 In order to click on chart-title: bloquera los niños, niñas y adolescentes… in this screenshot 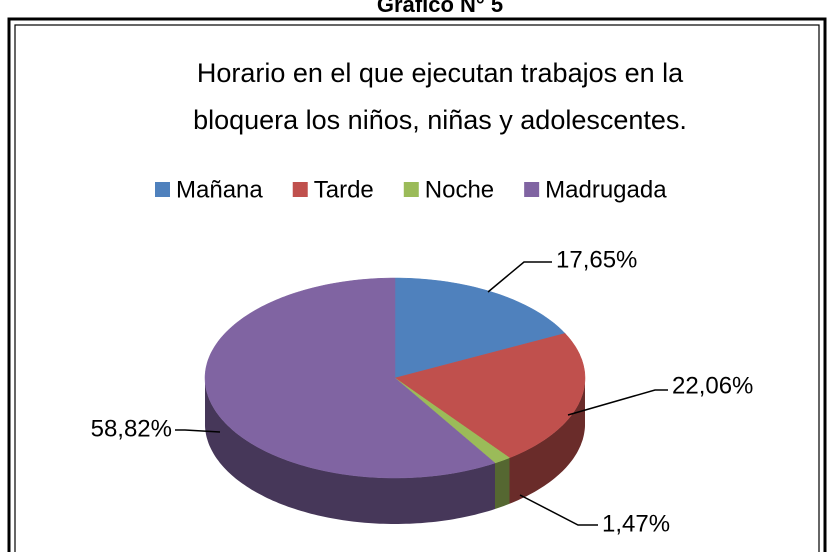, I will do `click(440, 120)`.